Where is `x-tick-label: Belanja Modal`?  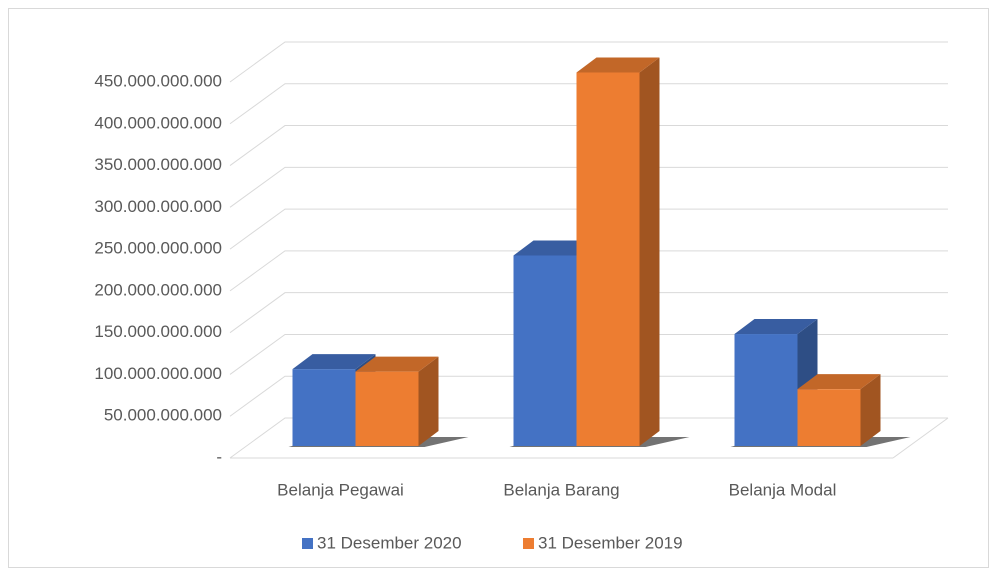 x-tick-label: Belanja Modal is located at coordinates (783, 489).